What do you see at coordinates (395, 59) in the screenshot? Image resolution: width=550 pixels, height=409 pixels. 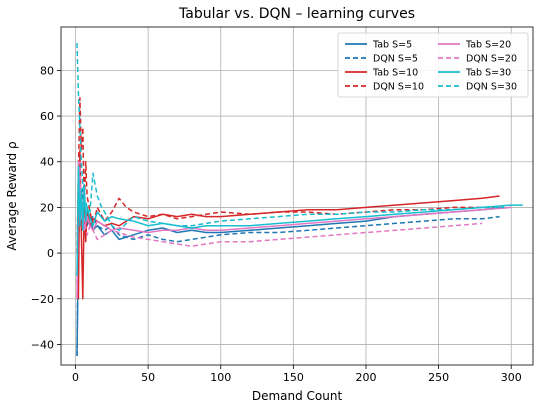 I see `legend-label-dqn-s-5: DQN S=5` at bounding box center [395, 59].